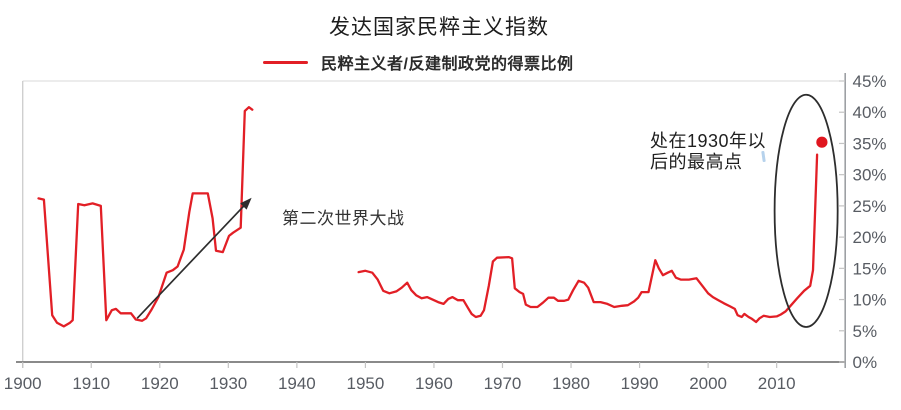  I want to click on x-tick-label: 1980, so click(571, 383).